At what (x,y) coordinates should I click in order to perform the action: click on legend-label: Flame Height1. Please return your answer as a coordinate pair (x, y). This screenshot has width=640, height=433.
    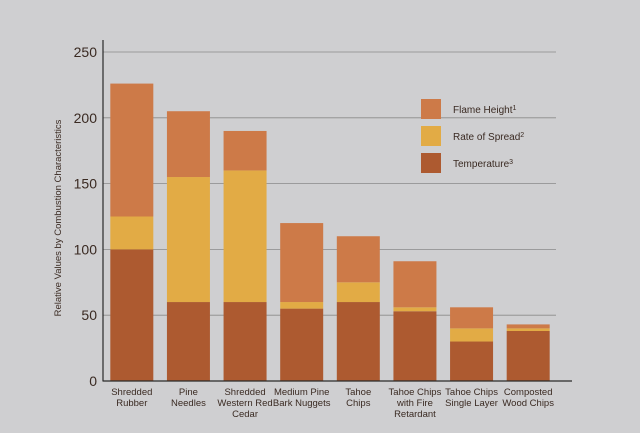
    Looking at the image, I should click on (484, 110).